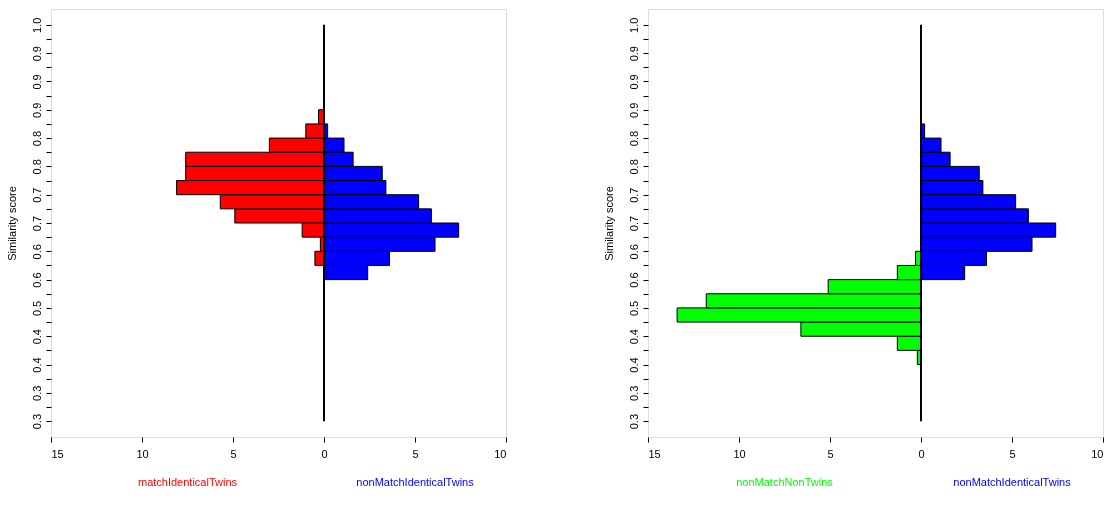 The width and height of the screenshot is (1110, 512). What do you see at coordinates (187, 482) in the screenshot?
I see `text: matchIdenticalTwins` at bounding box center [187, 482].